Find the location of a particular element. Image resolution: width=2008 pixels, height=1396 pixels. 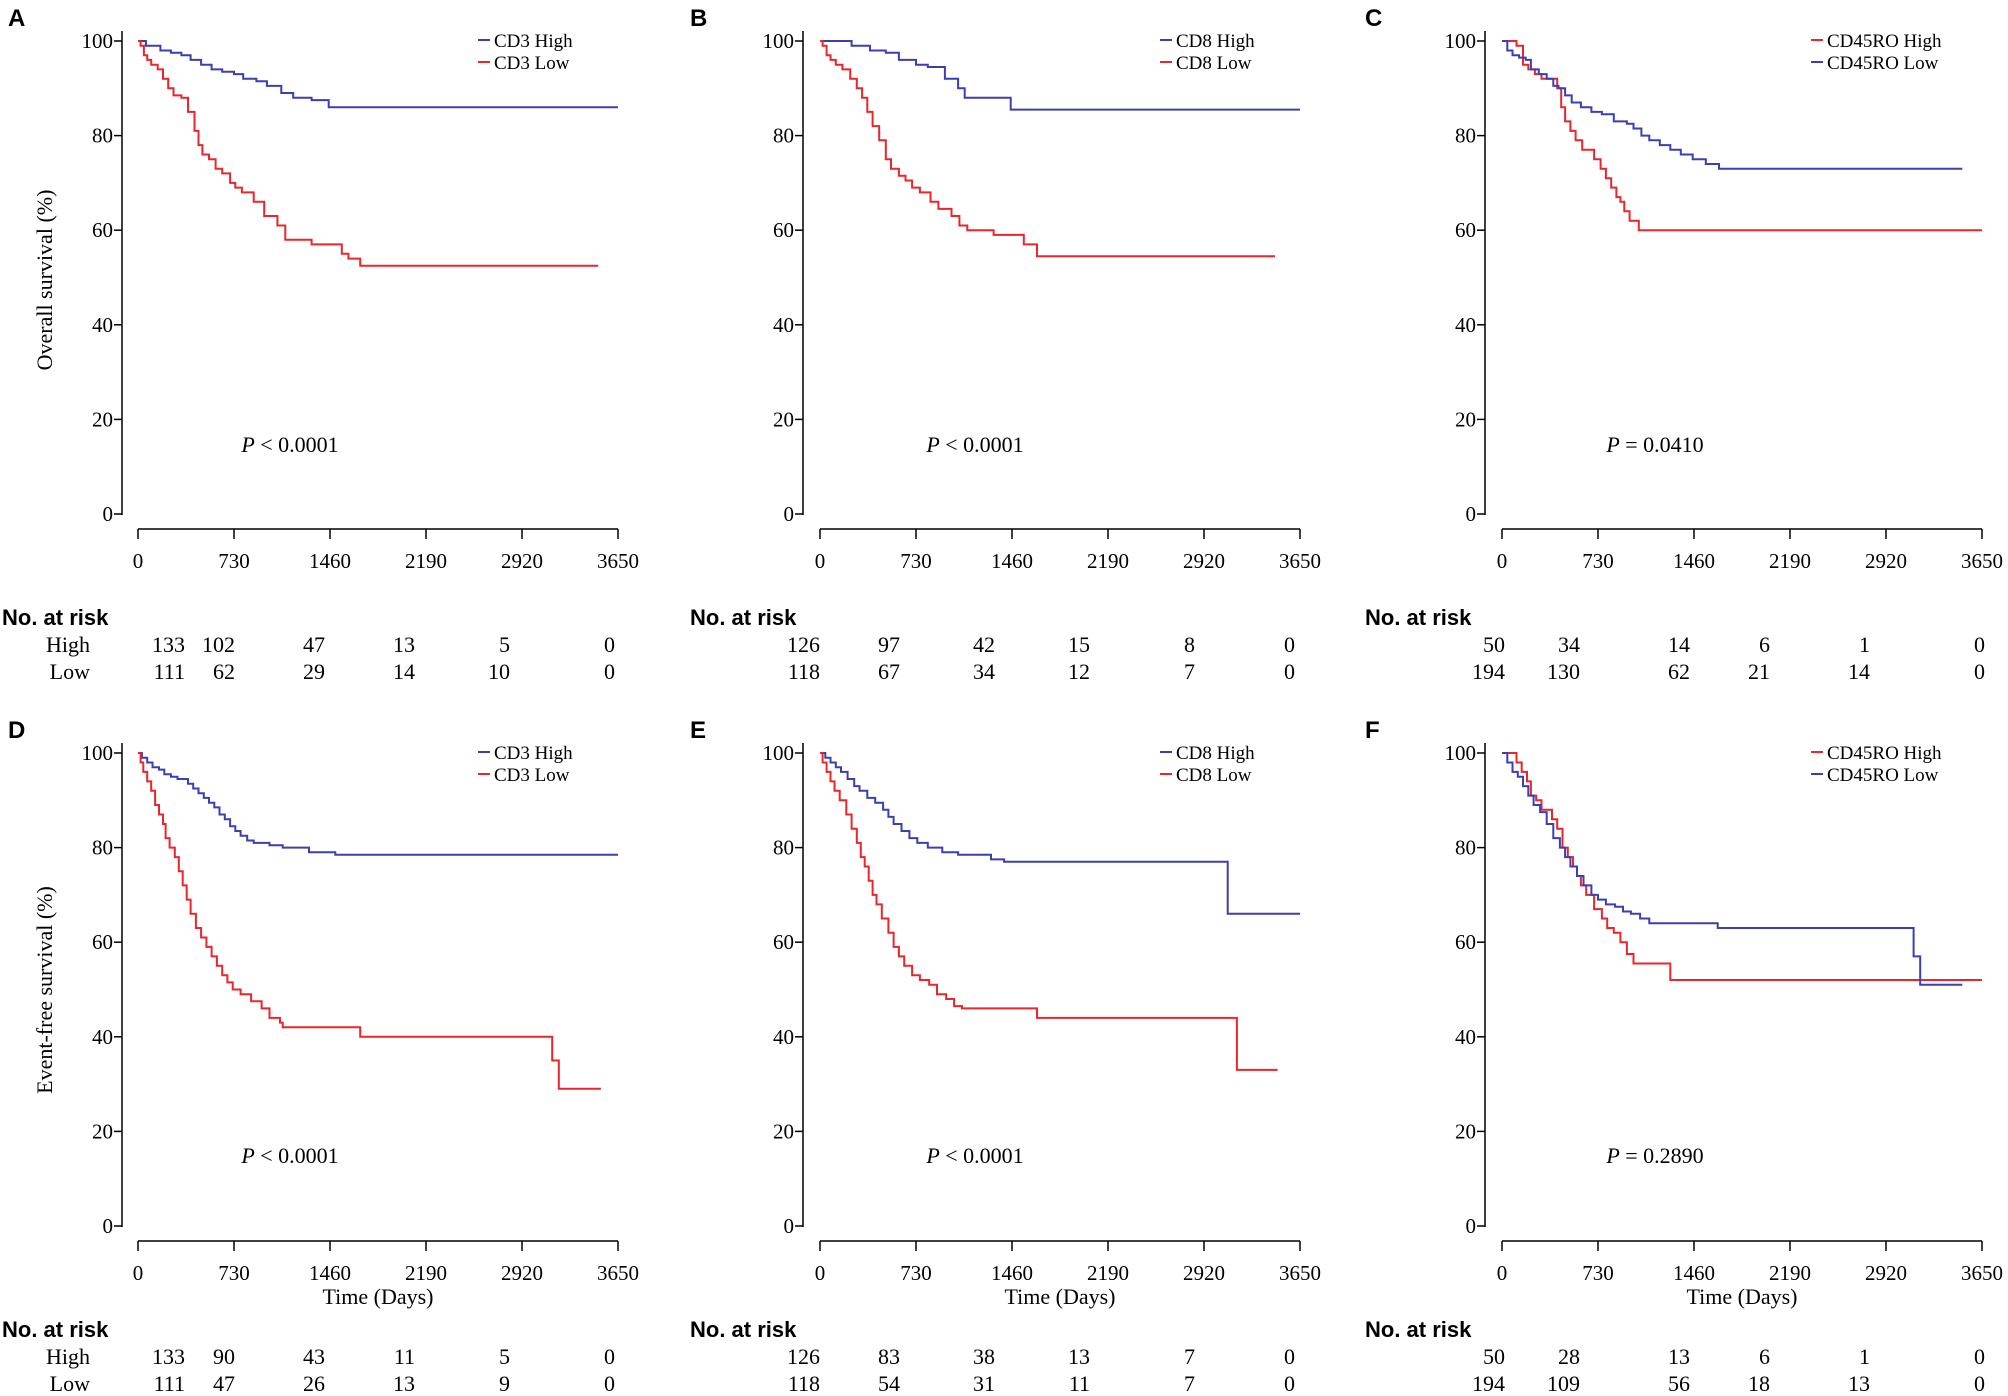

legend-label: CD8 High is located at coordinates (1215, 753).